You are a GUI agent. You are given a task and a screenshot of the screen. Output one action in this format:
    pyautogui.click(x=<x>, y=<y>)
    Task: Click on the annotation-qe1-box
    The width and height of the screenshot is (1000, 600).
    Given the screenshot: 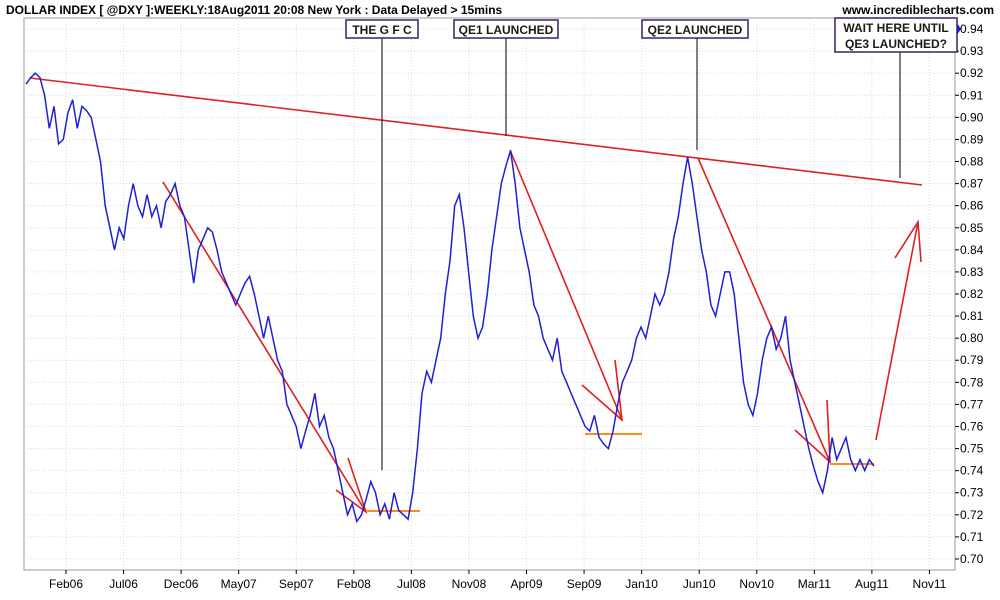 What is the action you would take?
    pyautogui.click(x=506, y=29)
    